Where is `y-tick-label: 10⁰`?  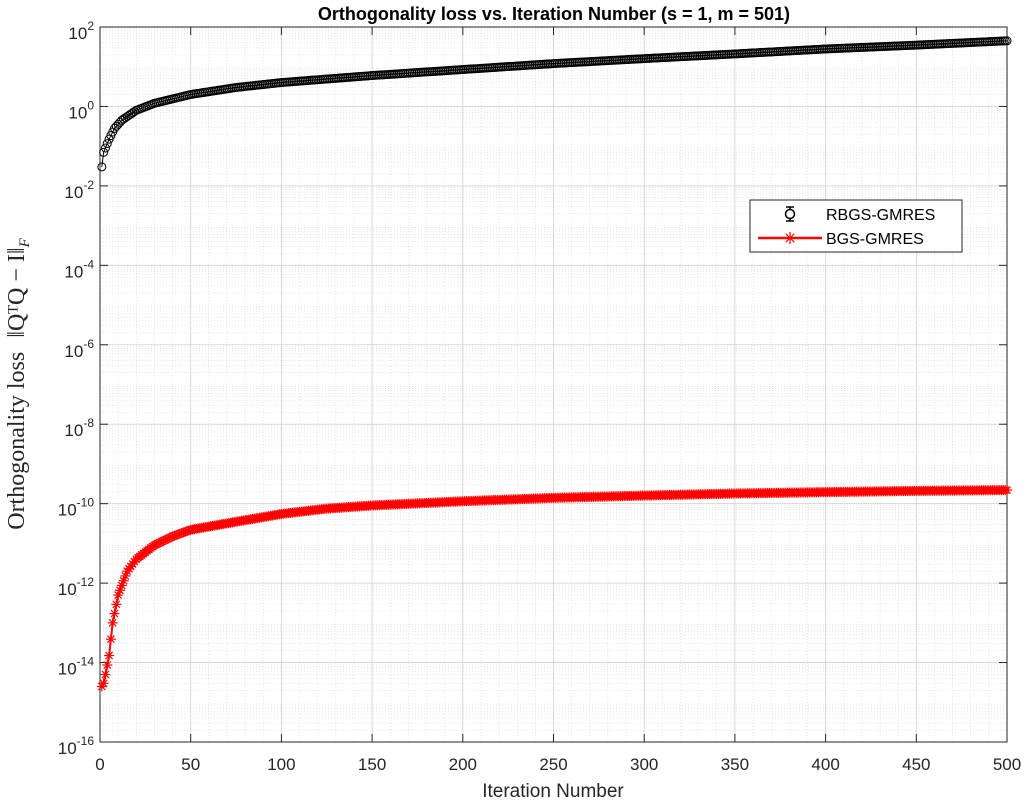
y-tick-label: 10⁰ is located at coordinates (81, 110).